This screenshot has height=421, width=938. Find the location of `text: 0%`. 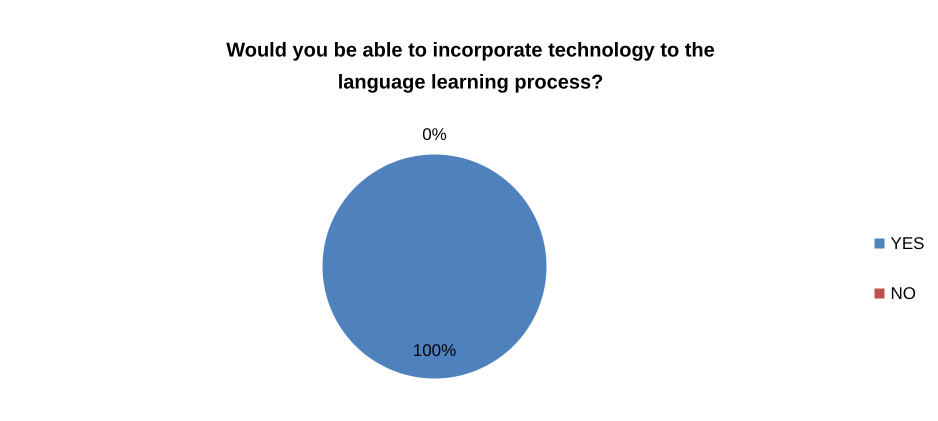

text: 0% is located at coordinates (434, 134).